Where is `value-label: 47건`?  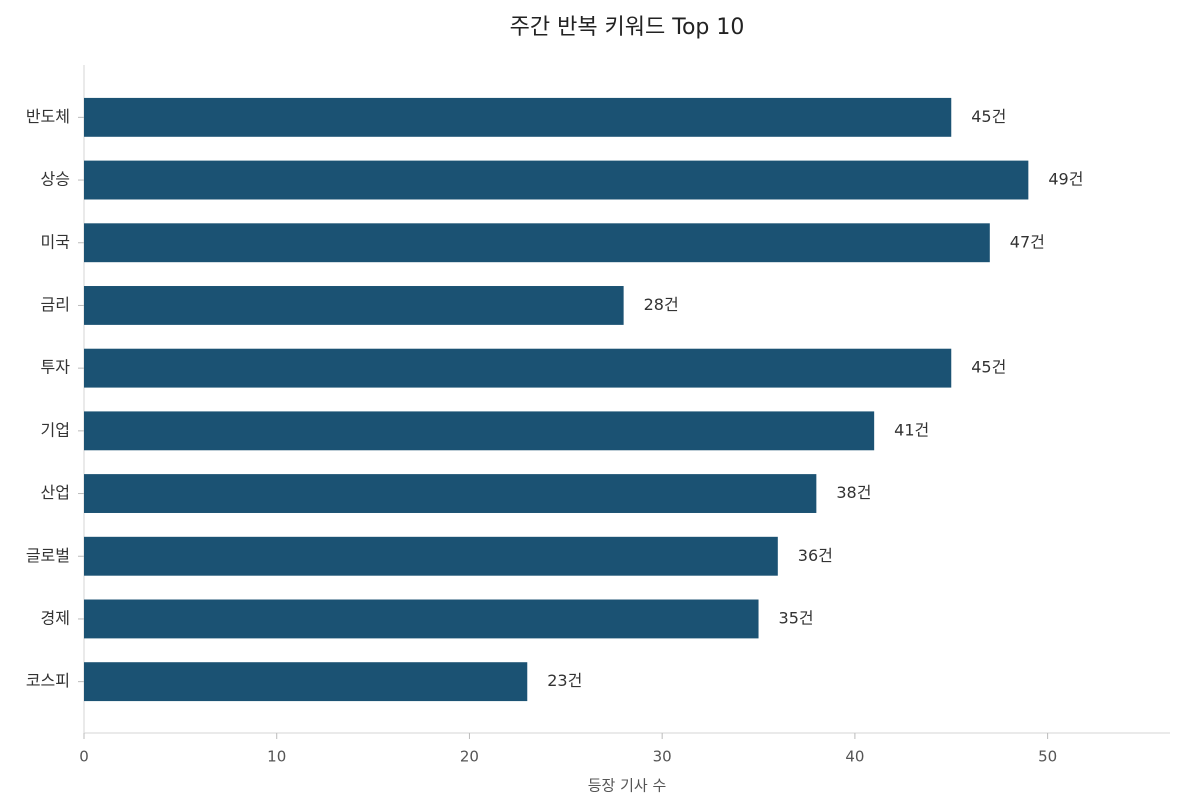 value-label: 47건 is located at coordinates (1027, 241).